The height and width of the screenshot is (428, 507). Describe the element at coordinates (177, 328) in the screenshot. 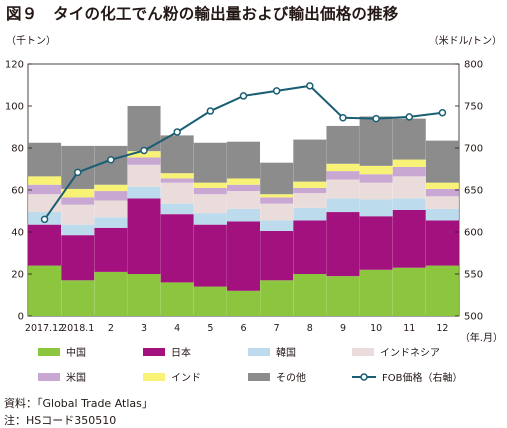

I see `x-tick-label-4: 4` at that location.